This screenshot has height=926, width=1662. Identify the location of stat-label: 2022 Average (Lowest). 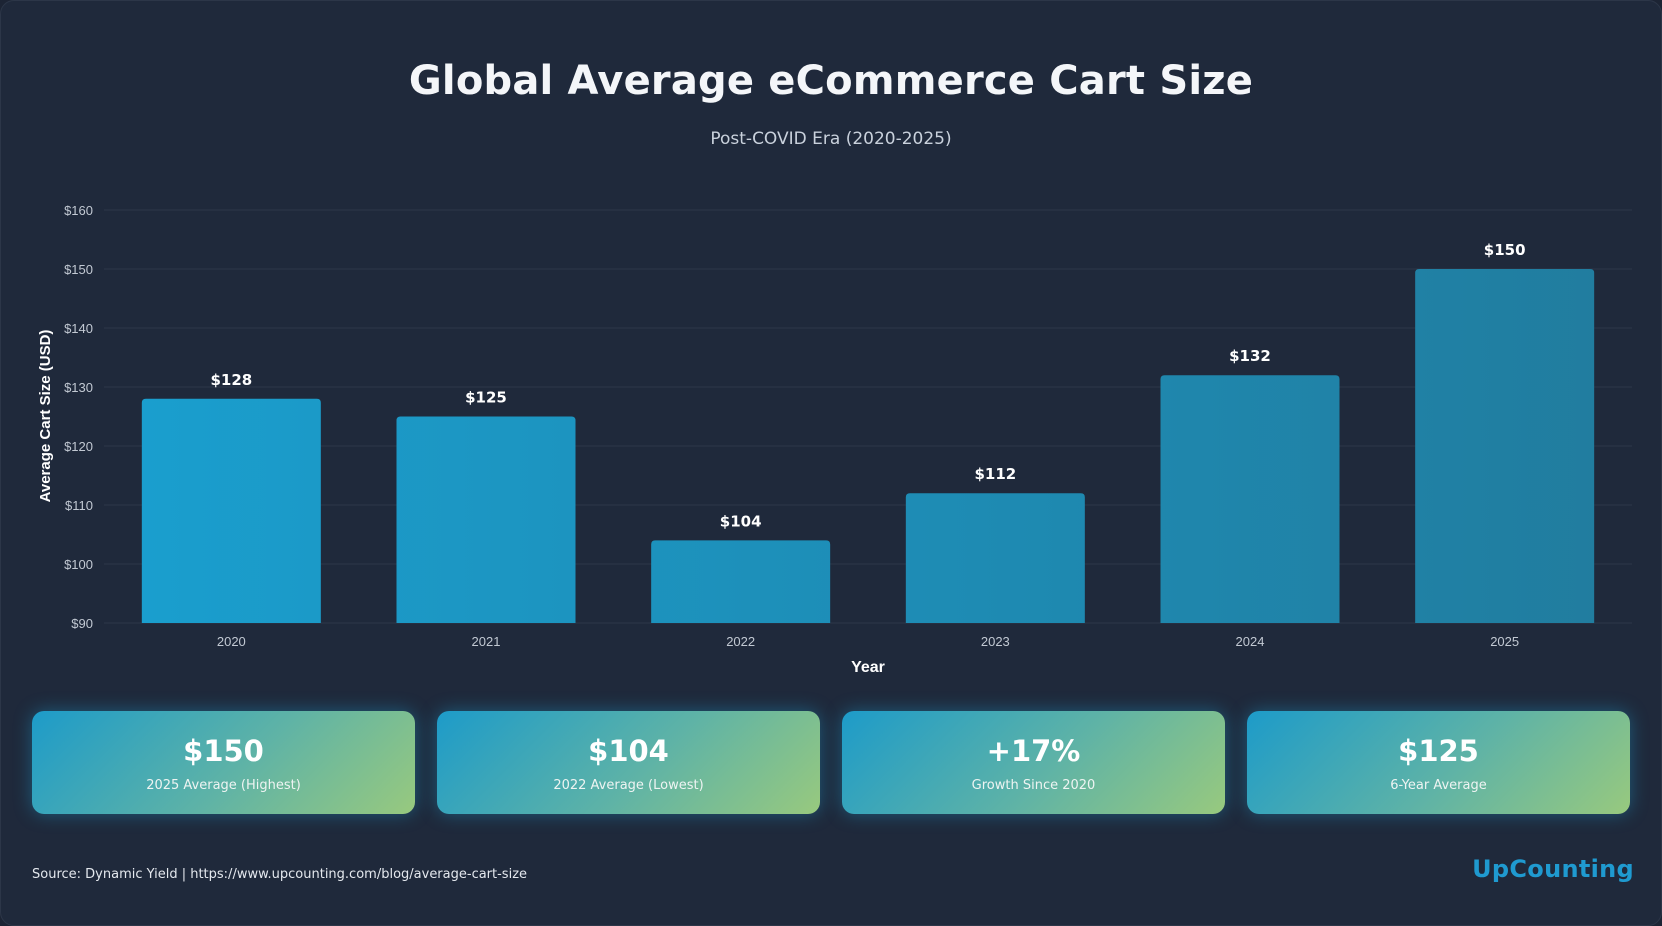
(628, 785).